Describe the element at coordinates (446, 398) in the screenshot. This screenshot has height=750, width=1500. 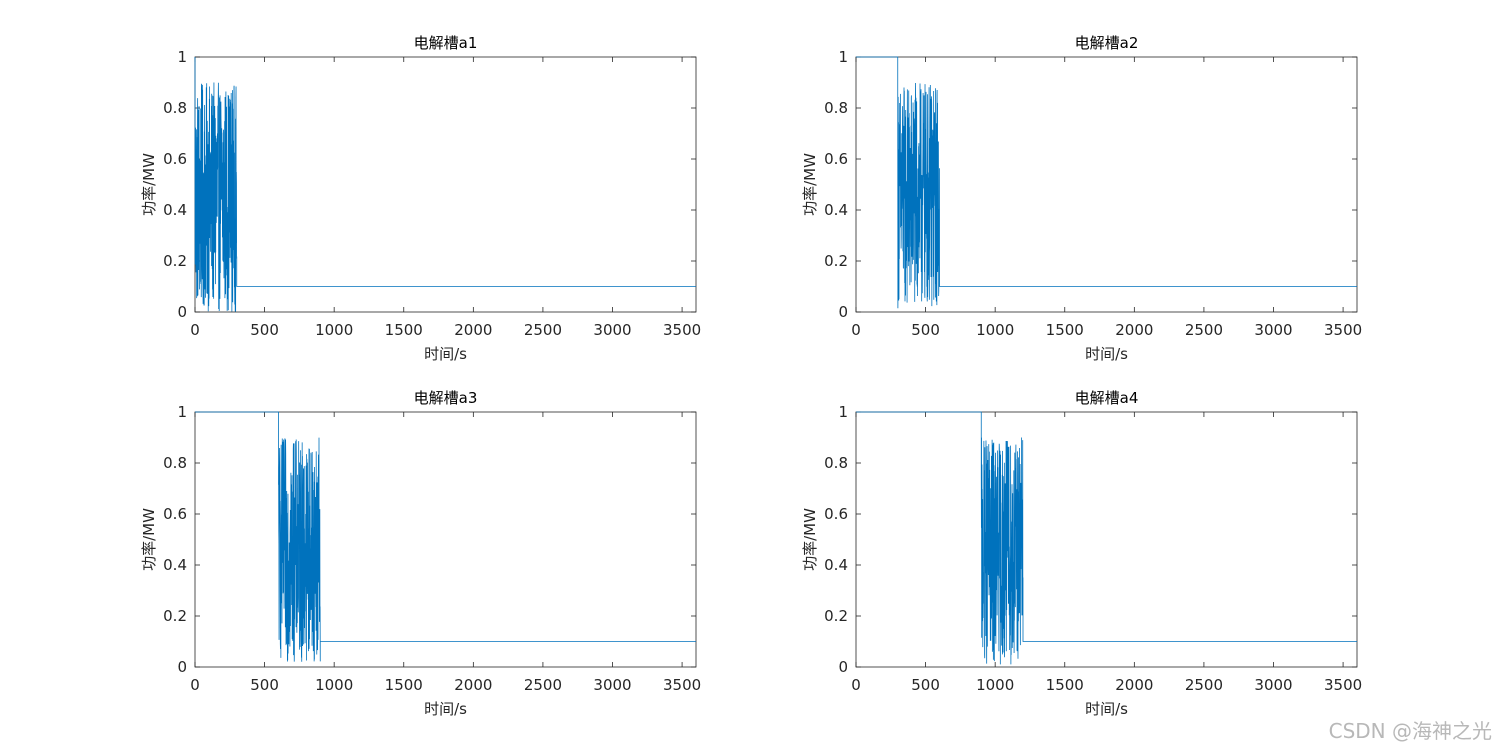
I see `subplot-title: 电解槽a3` at that location.